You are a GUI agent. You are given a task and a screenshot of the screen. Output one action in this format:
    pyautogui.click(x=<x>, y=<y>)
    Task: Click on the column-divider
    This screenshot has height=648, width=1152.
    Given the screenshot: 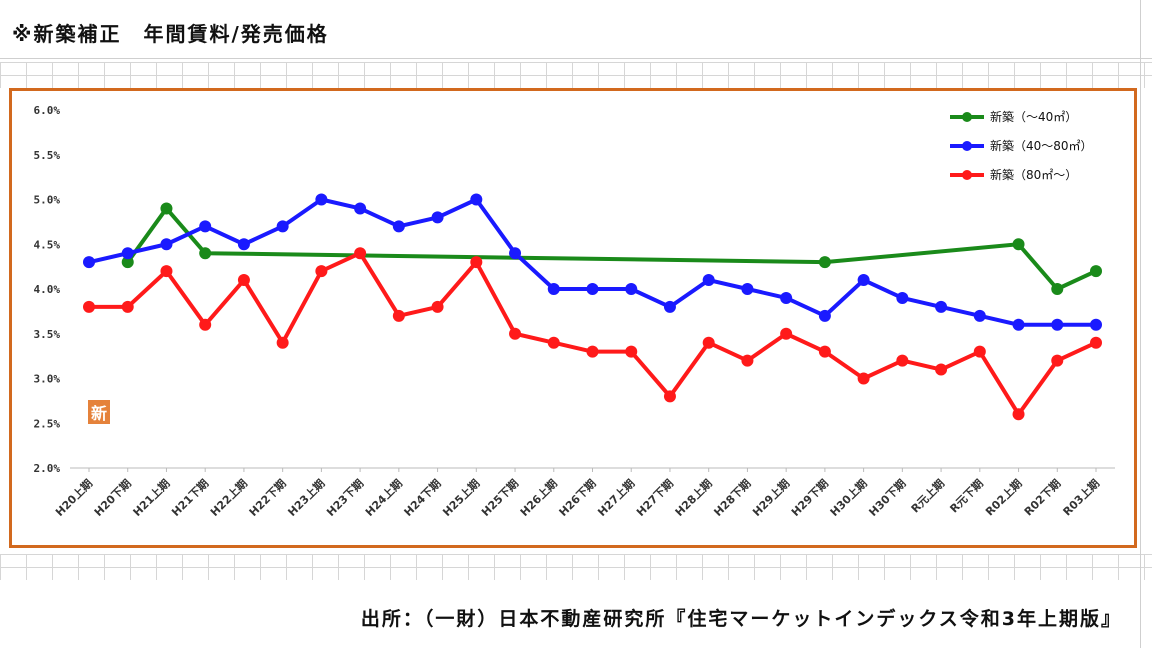 What is the action you would take?
    pyautogui.click(x=1140, y=324)
    